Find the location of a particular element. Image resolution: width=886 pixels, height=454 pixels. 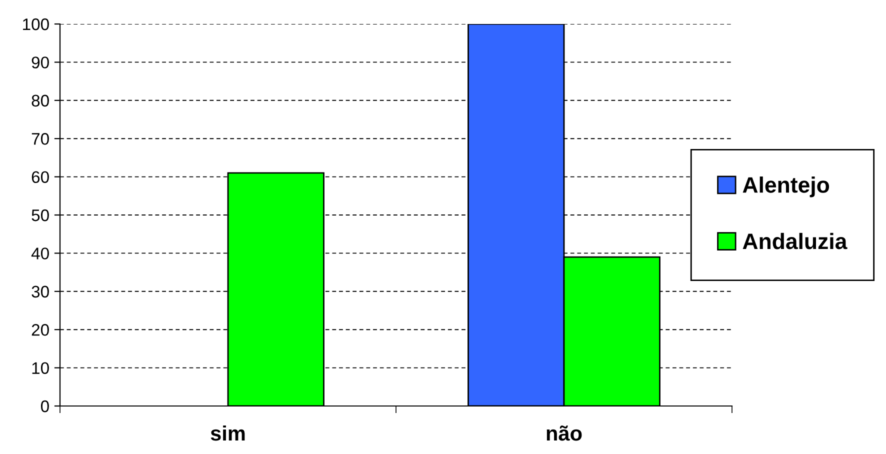

y-tick-label: 100 is located at coordinates (36, 24).